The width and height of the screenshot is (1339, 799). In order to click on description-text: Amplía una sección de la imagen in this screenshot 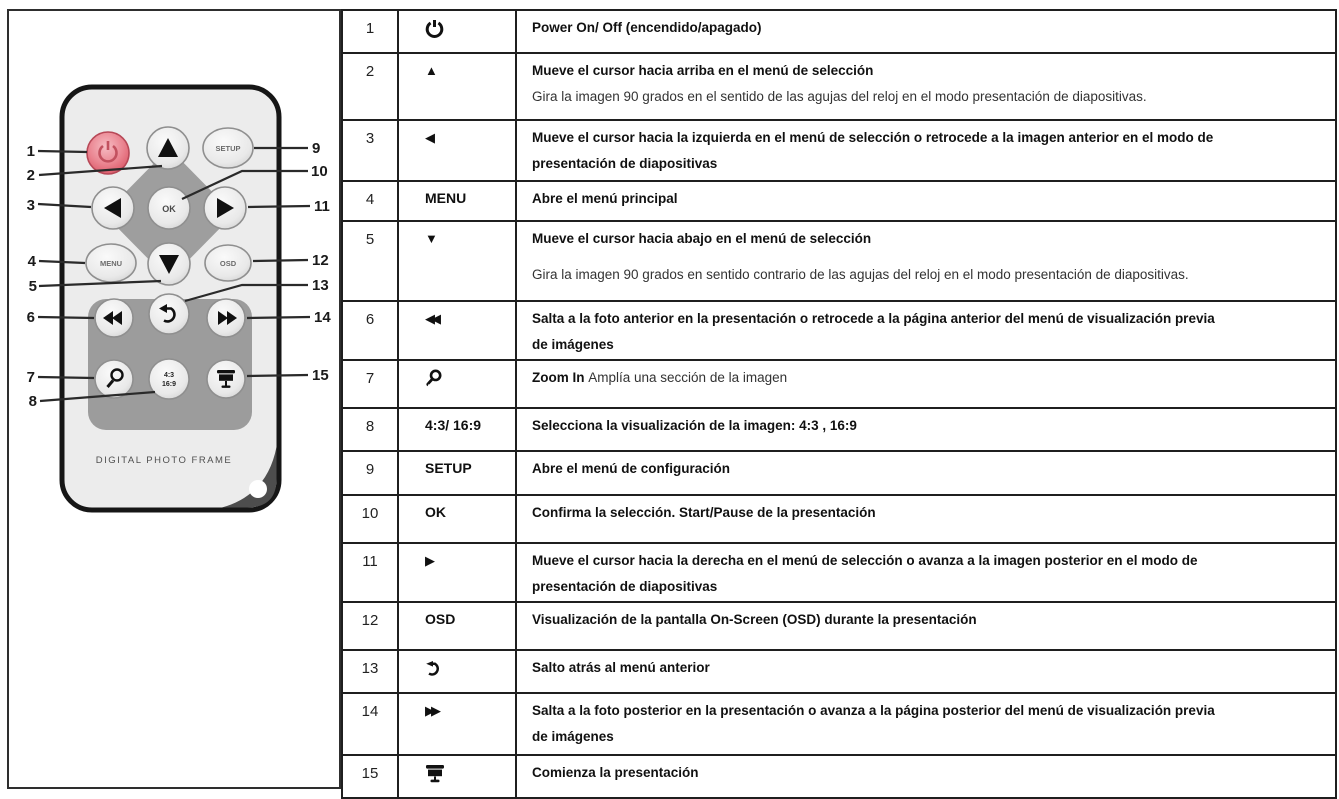, I will do `click(688, 377)`.